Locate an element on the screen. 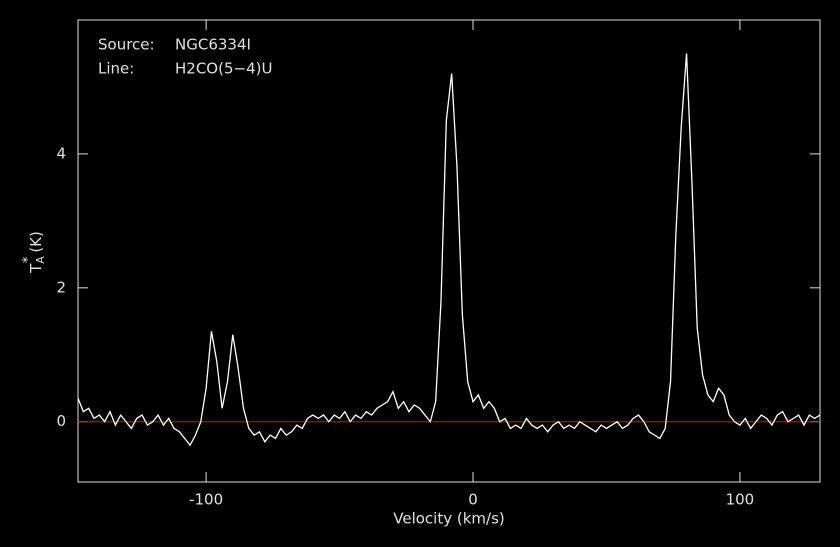 This screenshot has height=547, width=840. annotation-label: Line: is located at coordinates (116, 69).